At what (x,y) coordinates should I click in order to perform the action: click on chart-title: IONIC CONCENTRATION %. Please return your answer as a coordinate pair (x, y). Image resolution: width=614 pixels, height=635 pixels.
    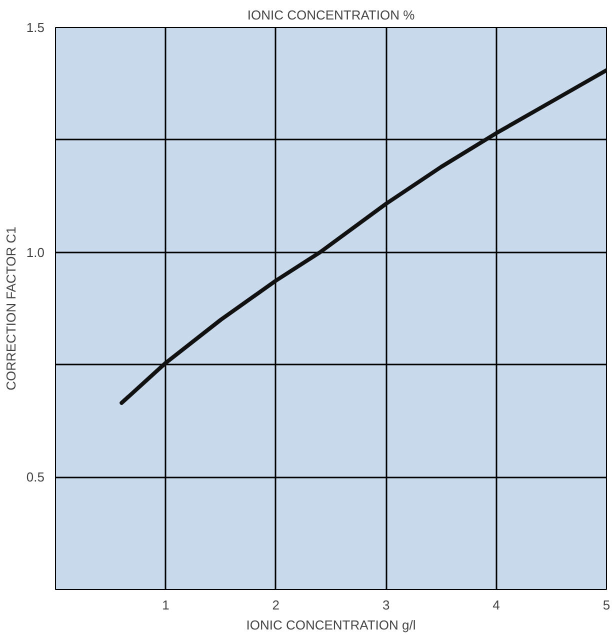
    Looking at the image, I should click on (331, 15).